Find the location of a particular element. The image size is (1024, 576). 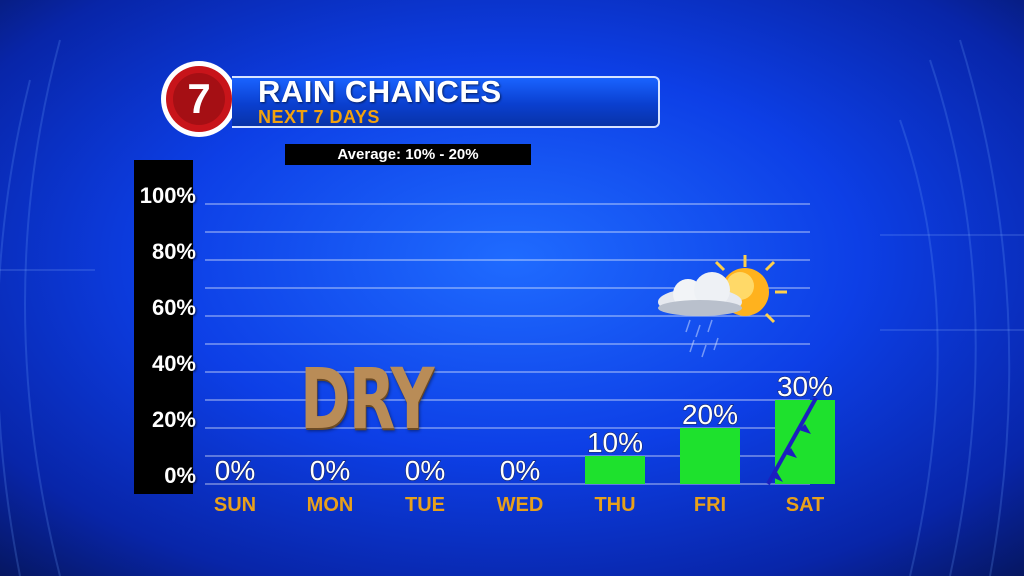

value-label-sun: 0% is located at coordinates (235, 470).